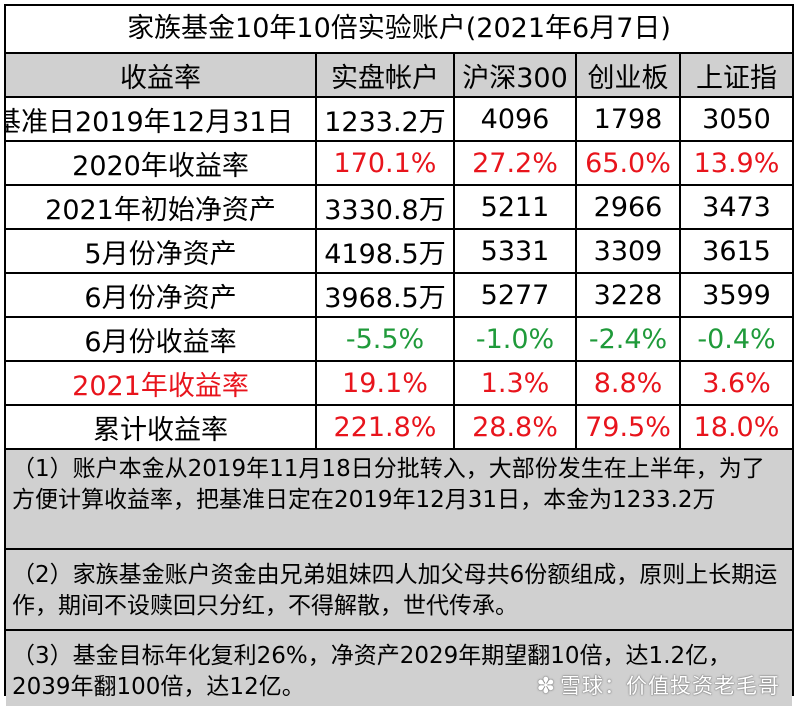 Image resolution: width=800 pixels, height=706 pixels. I want to click on table-cell: 3968.5万, so click(385, 295).